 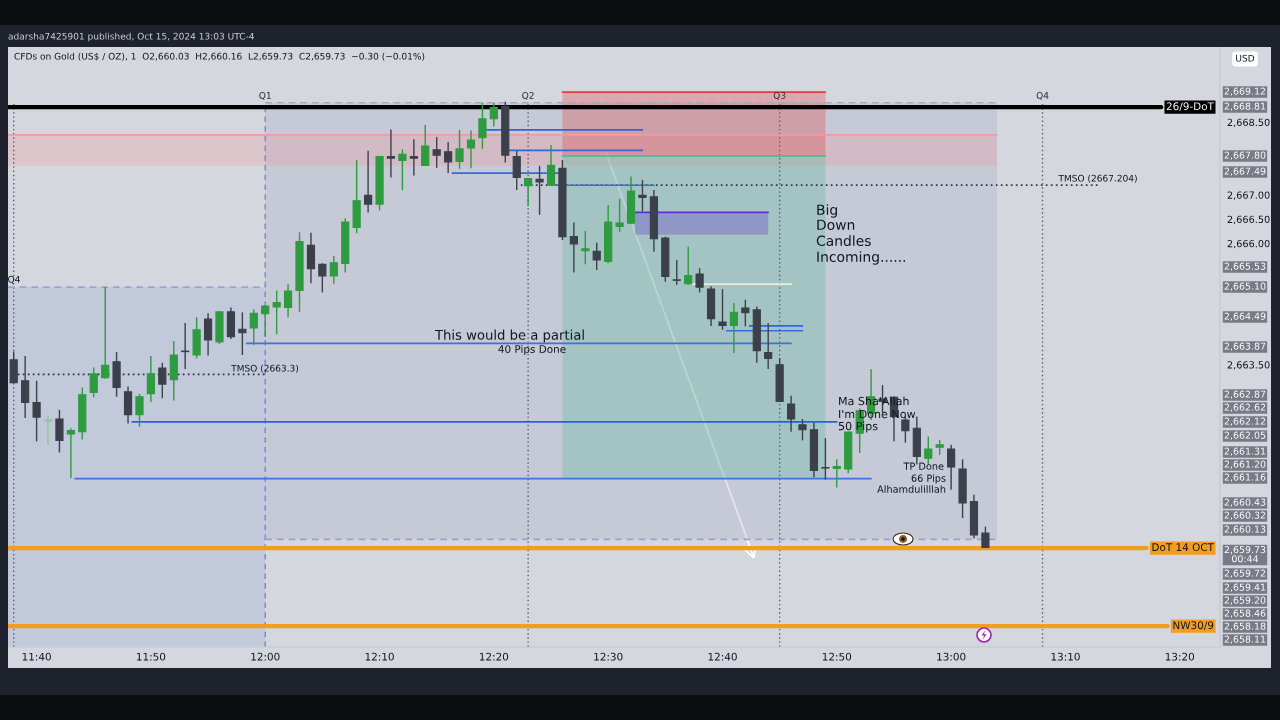 I want to click on ref-line-label: NW30/9, so click(x=1193, y=625).